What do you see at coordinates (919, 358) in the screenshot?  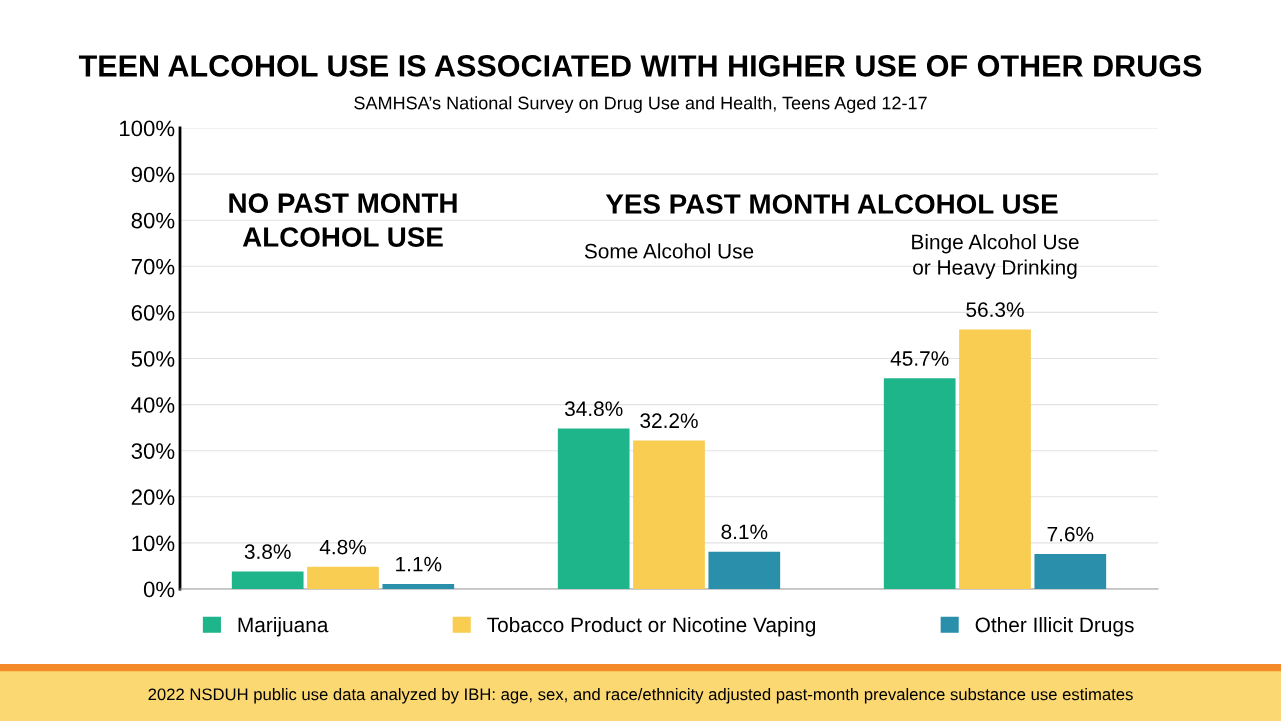 I see `data-label: 45.7%` at bounding box center [919, 358].